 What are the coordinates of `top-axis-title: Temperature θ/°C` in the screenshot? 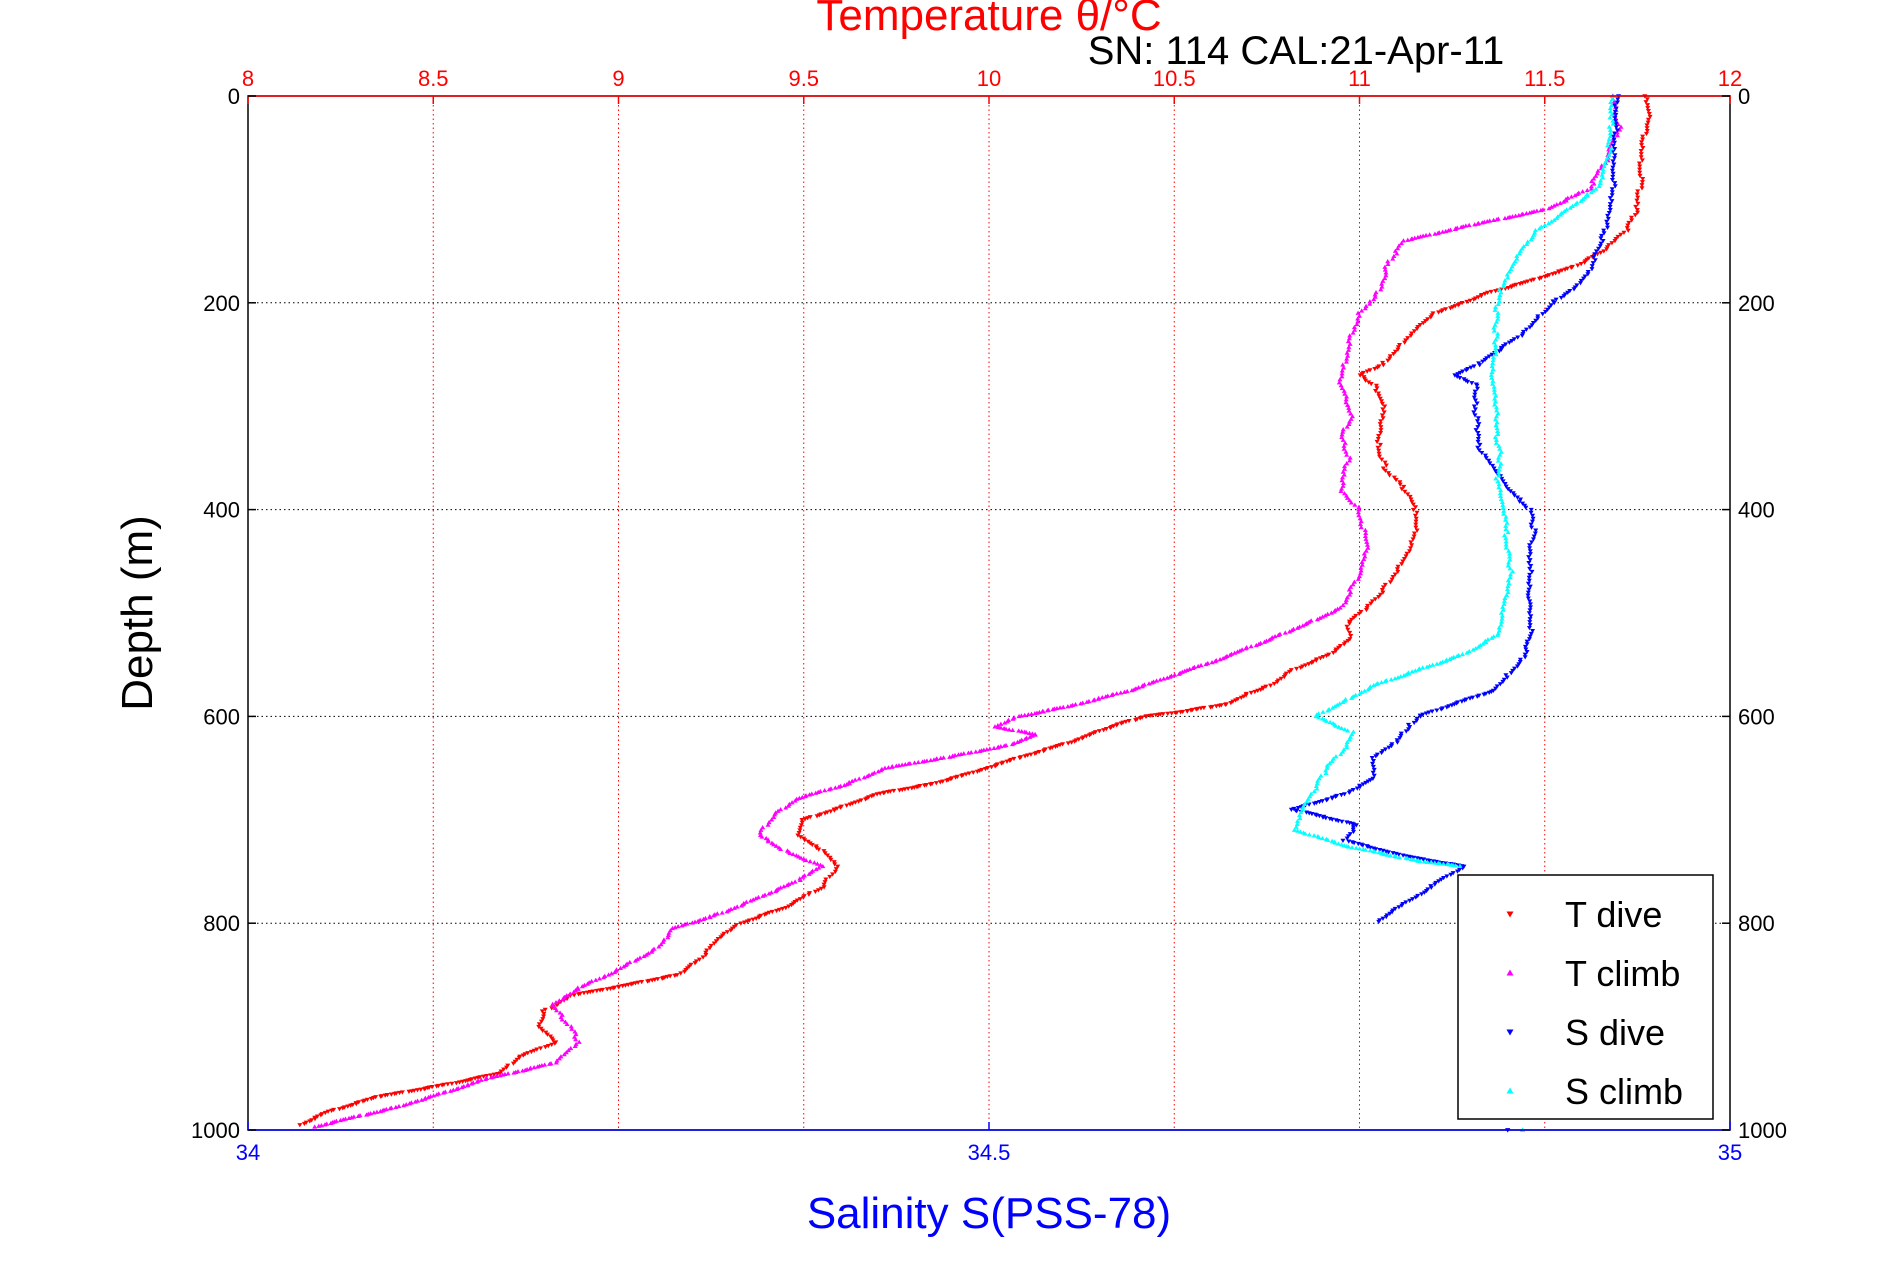 It's located at (988, 20).